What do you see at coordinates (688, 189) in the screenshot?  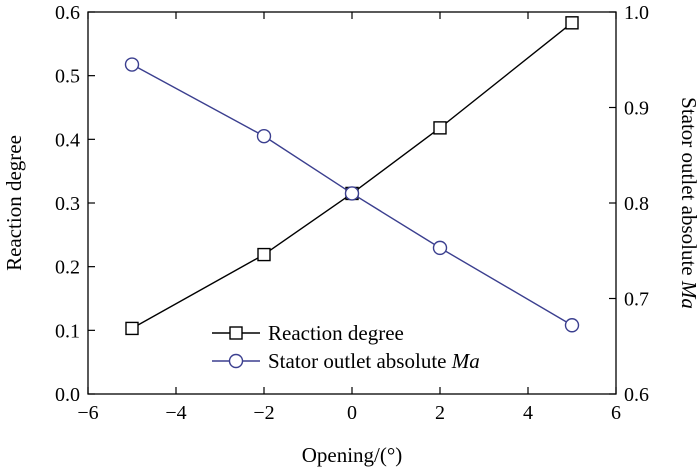 I see `y-axis-right-title-prefix: Stator outlet absolute` at bounding box center [688, 189].